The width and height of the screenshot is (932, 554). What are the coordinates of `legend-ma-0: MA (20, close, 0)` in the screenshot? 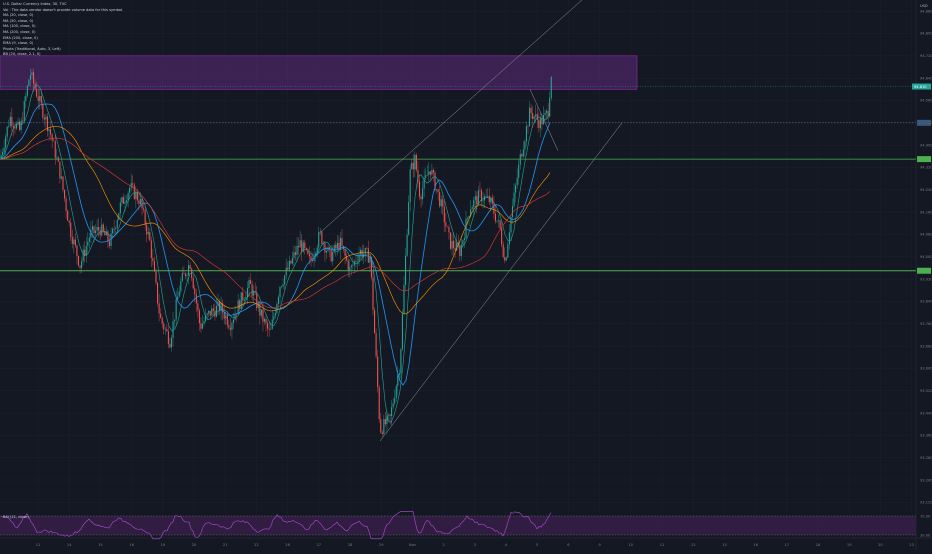 It's located at (18, 15).